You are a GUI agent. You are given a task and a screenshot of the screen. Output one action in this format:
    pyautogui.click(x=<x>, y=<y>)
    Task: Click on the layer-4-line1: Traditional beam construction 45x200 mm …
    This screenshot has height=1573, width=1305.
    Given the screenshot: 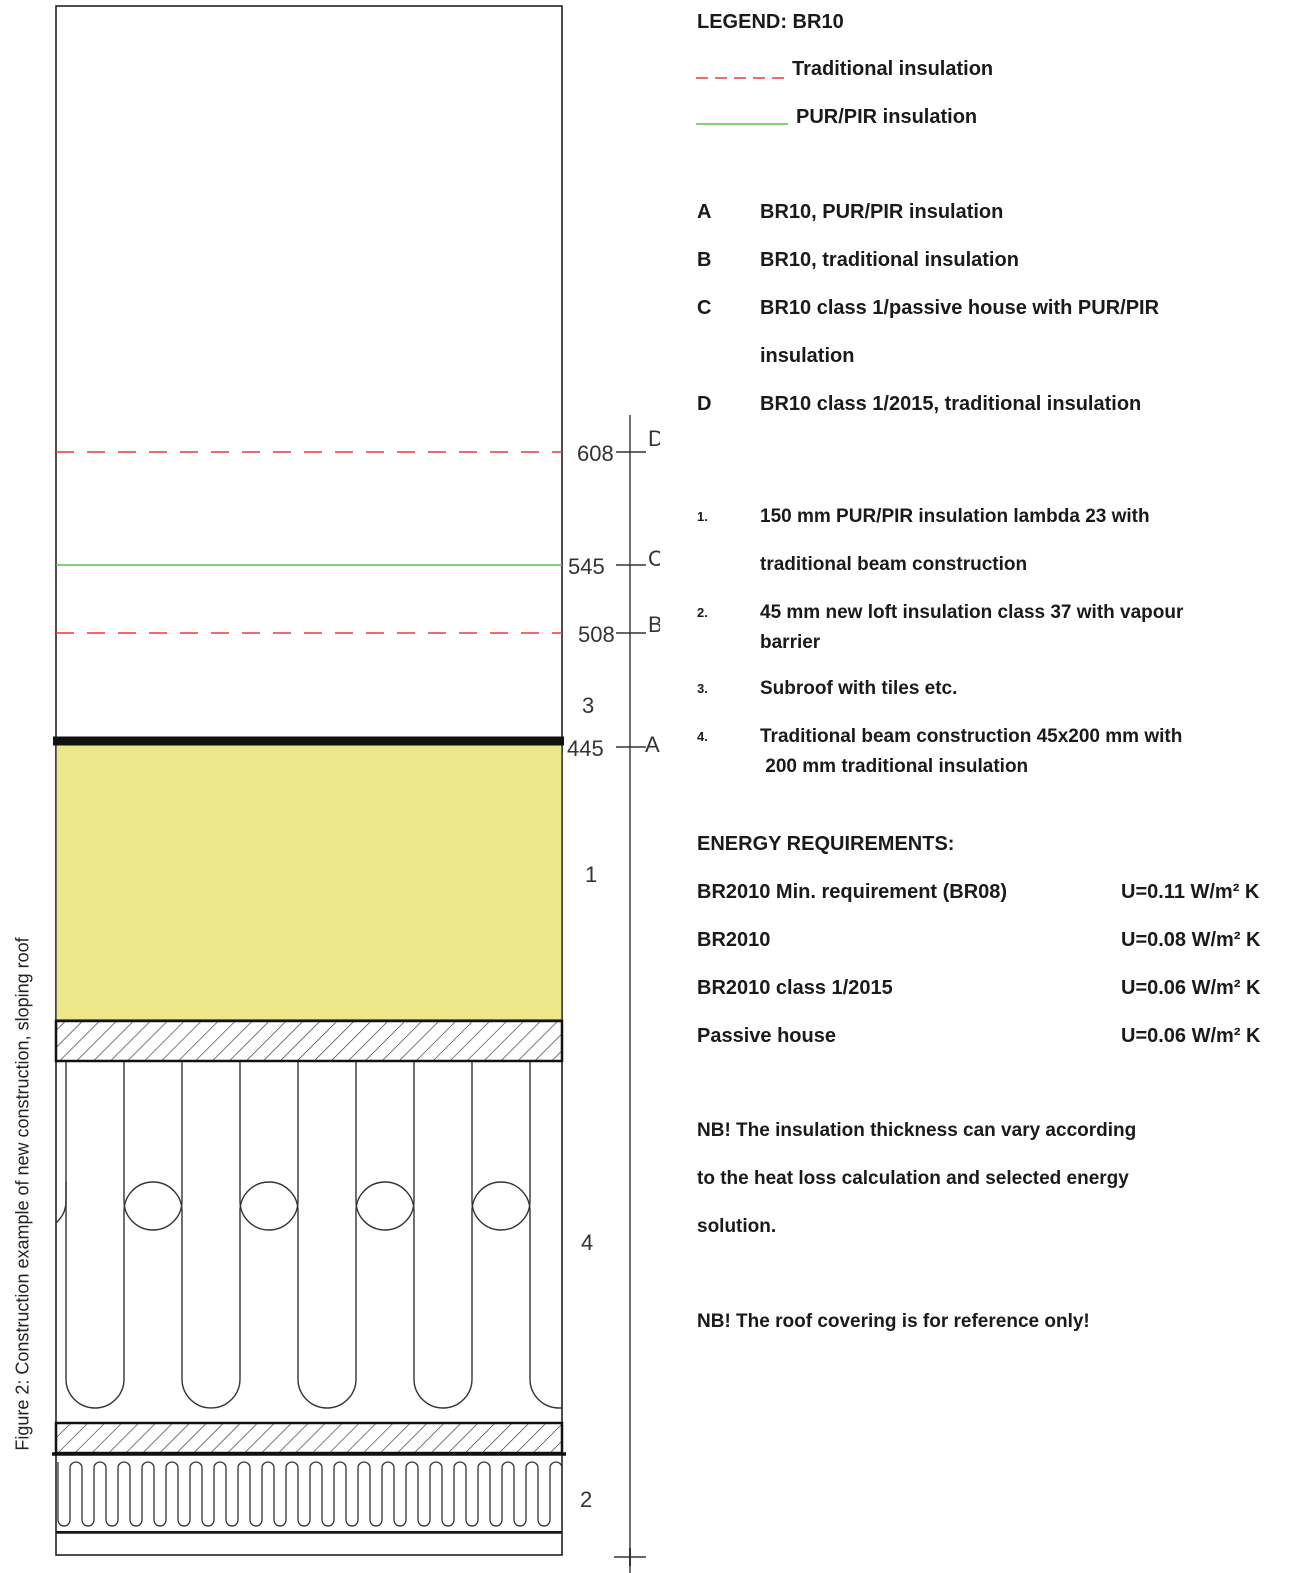 What is the action you would take?
    pyautogui.click(x=971, y=736)
    